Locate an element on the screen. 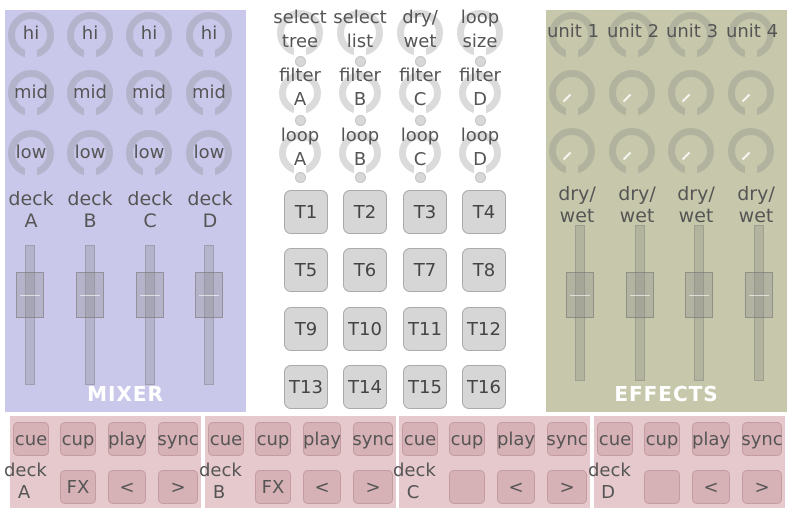 Image resolution: width=800 pixels, height=512 pixels. pad-button: T4 is located at coordinates (484, 212).